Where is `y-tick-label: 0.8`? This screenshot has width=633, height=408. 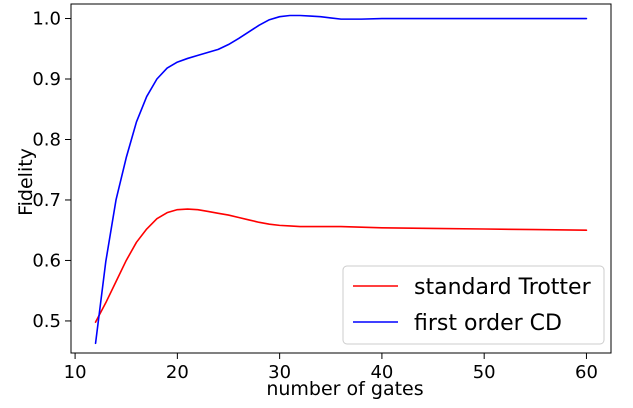 y-tick-label: 0.8 is located at coordinates (46, 139).